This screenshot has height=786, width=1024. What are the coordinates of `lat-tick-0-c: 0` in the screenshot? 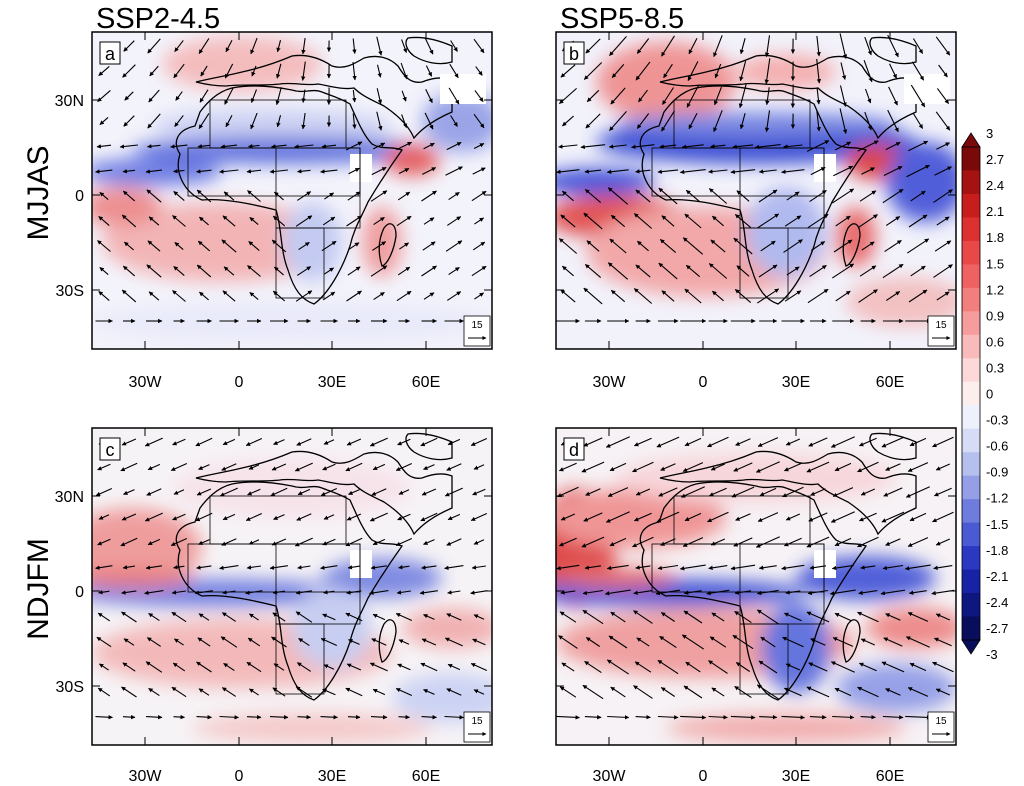 It's located at (79, 592).